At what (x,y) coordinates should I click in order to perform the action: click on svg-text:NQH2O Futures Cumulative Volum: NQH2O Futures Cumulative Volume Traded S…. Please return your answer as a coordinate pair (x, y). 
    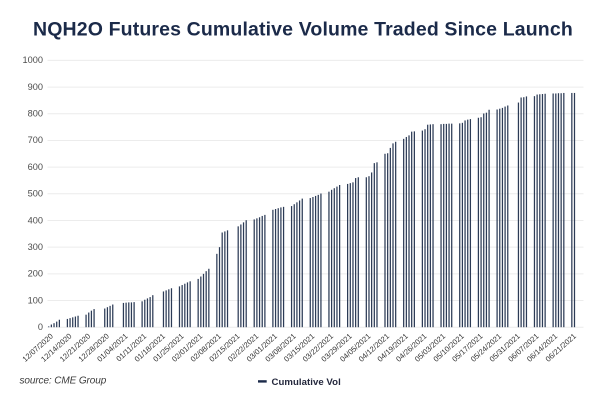
    Looking at the image, I should click on (303, 30).